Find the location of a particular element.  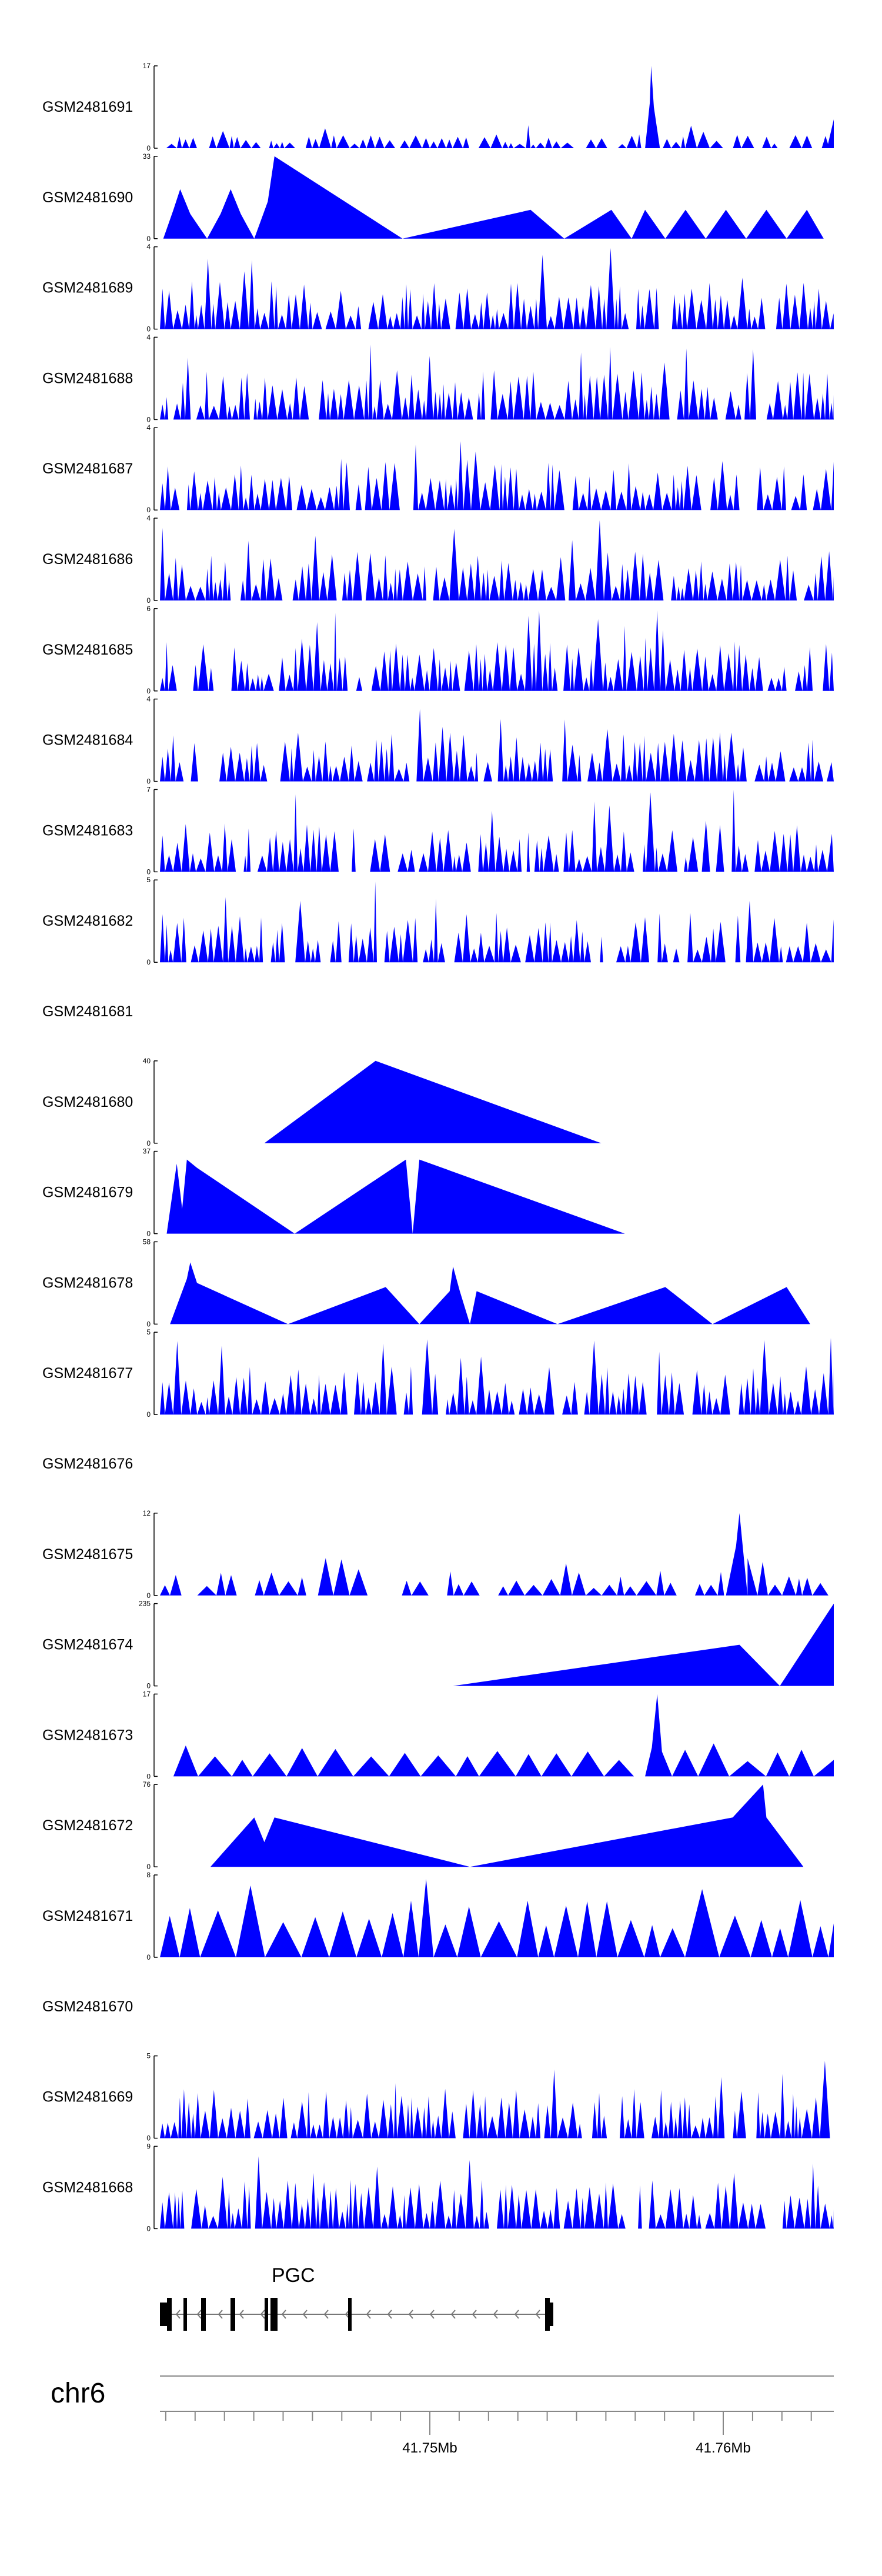

y-max-label: 58 is located at coordinates (147, 1241).